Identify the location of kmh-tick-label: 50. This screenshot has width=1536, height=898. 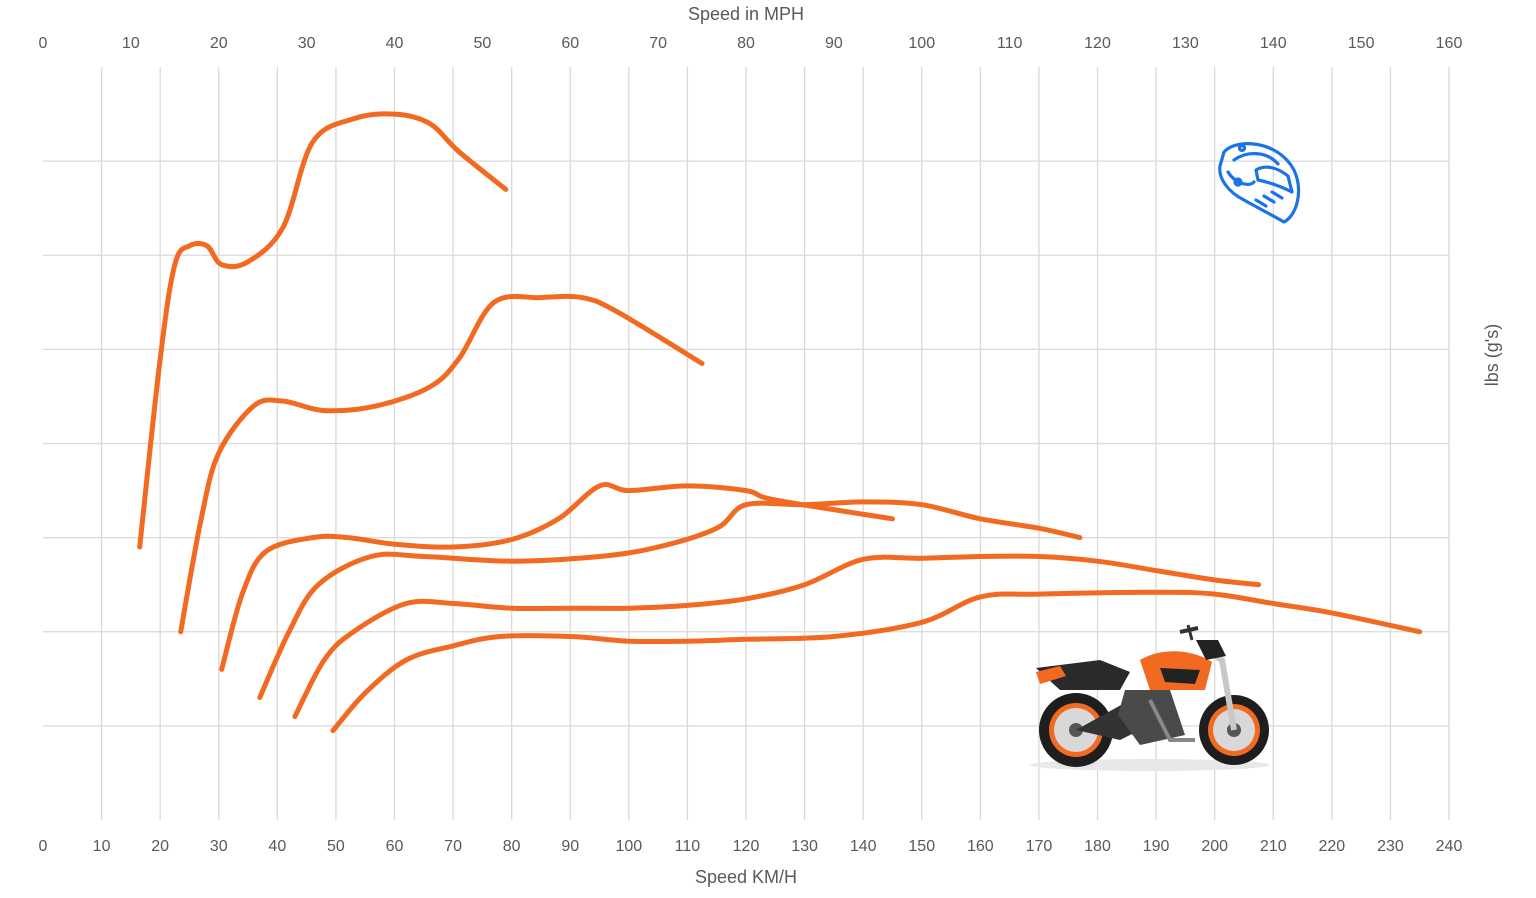
(336, 846).